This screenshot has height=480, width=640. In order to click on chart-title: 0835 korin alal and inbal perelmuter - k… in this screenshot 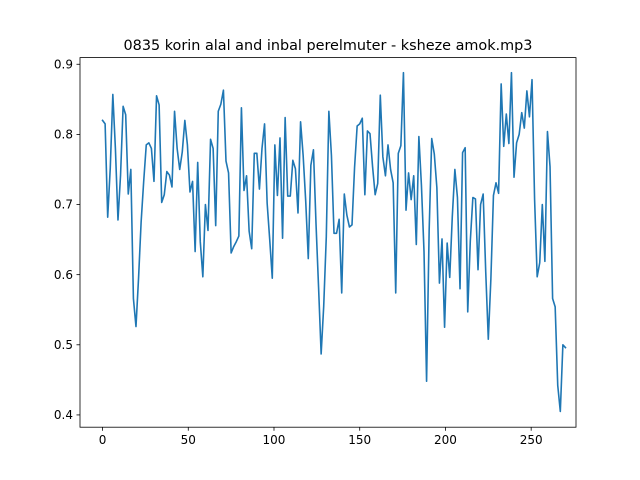, I will do `click(328, 46)`.